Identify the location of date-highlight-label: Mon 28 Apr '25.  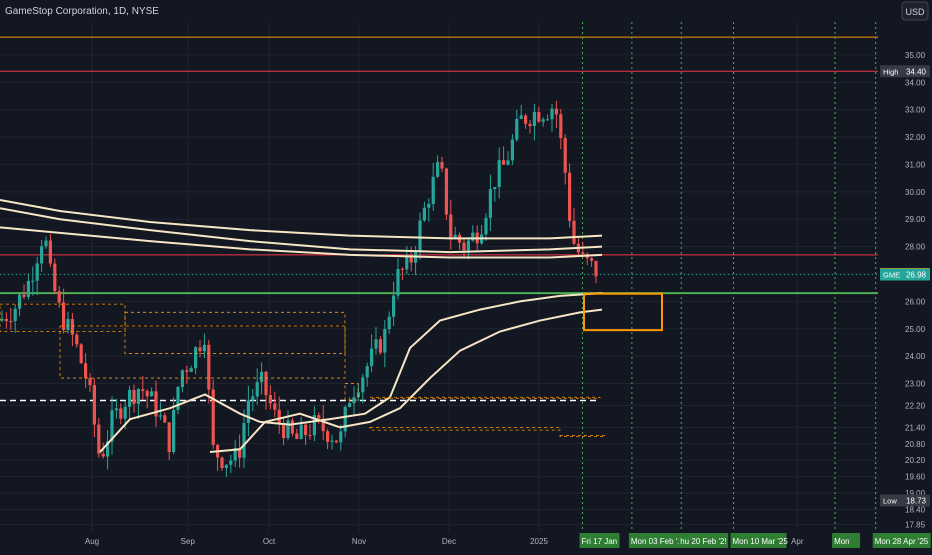
(902, 541).